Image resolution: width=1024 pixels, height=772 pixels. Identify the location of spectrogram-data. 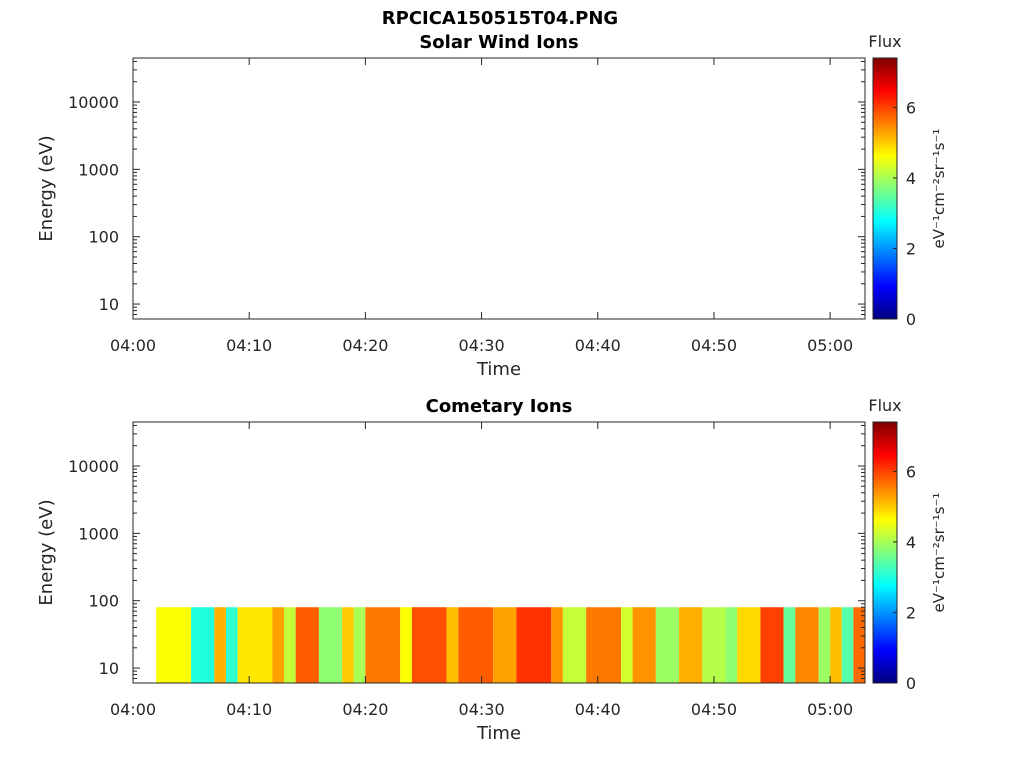
(510, 645).